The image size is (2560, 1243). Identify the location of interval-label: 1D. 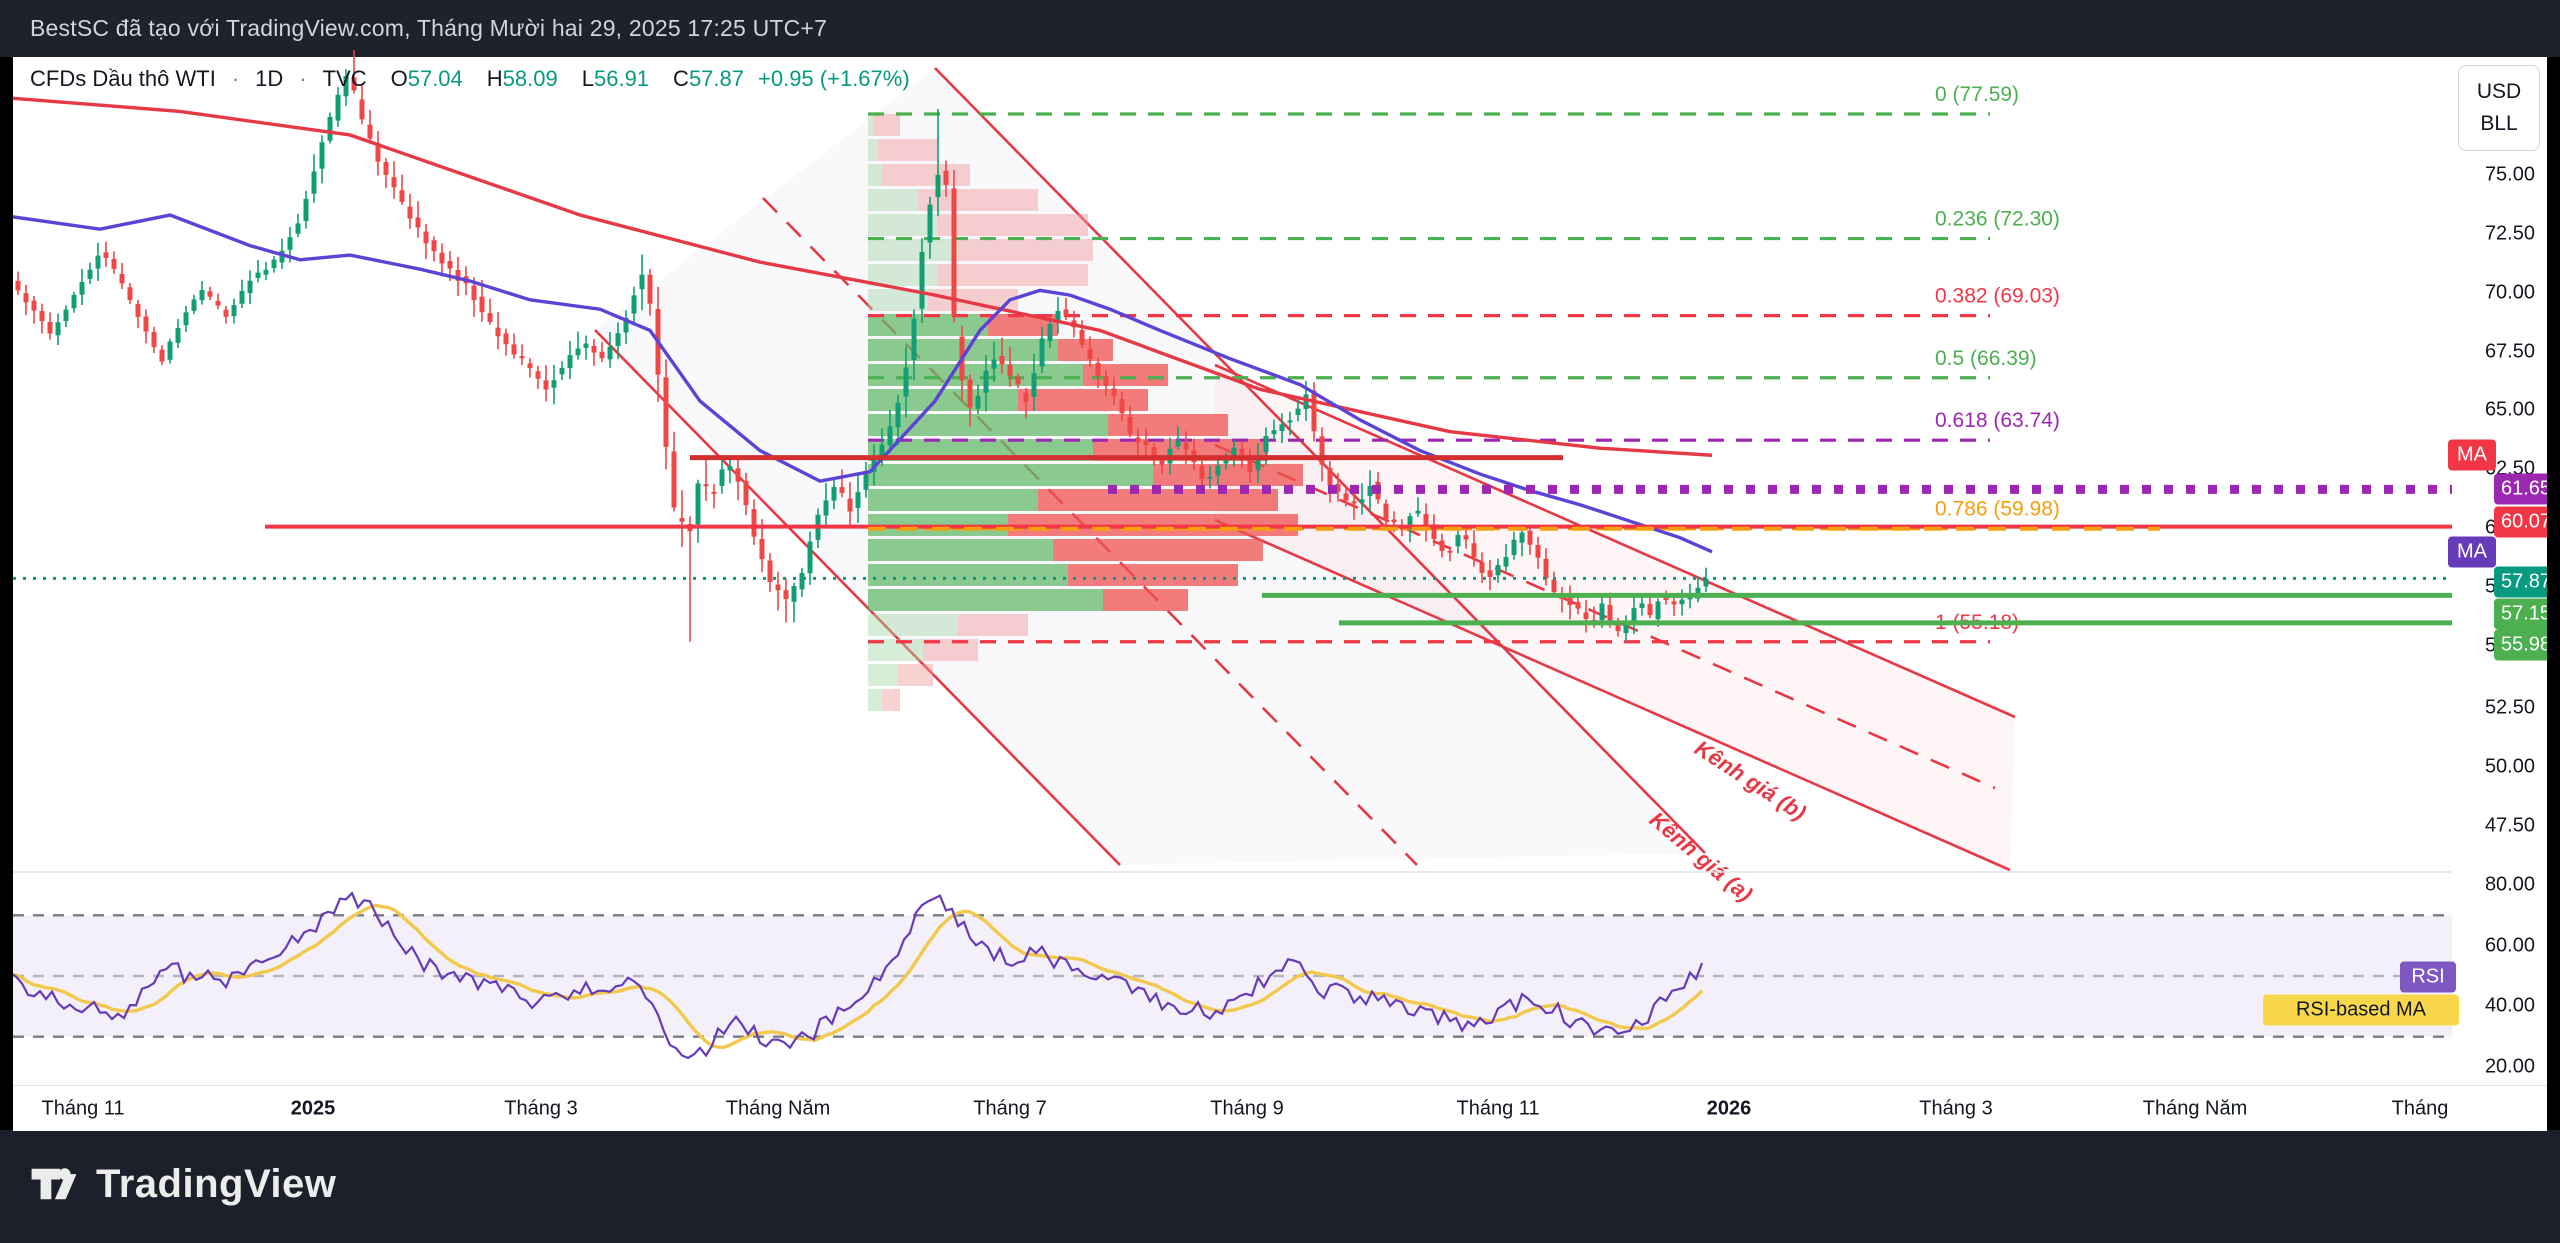
(269, 78).